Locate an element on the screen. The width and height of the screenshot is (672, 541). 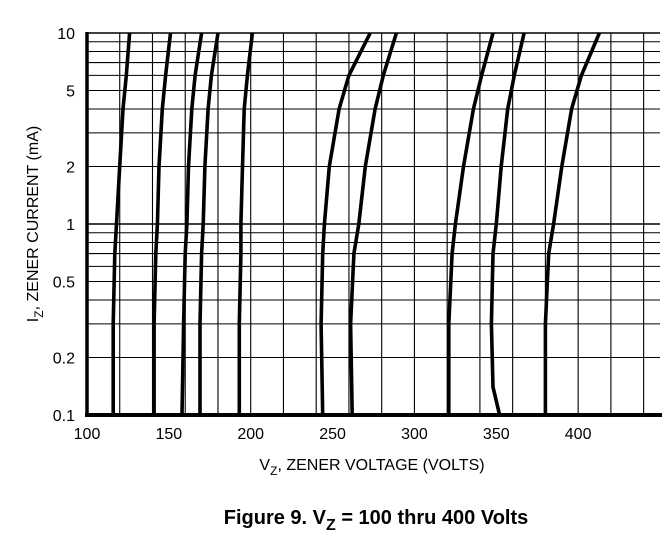
x-axis-title: VZ, ZENER VOLTAGE (VOLTS) is located at coordinates (371, 467).